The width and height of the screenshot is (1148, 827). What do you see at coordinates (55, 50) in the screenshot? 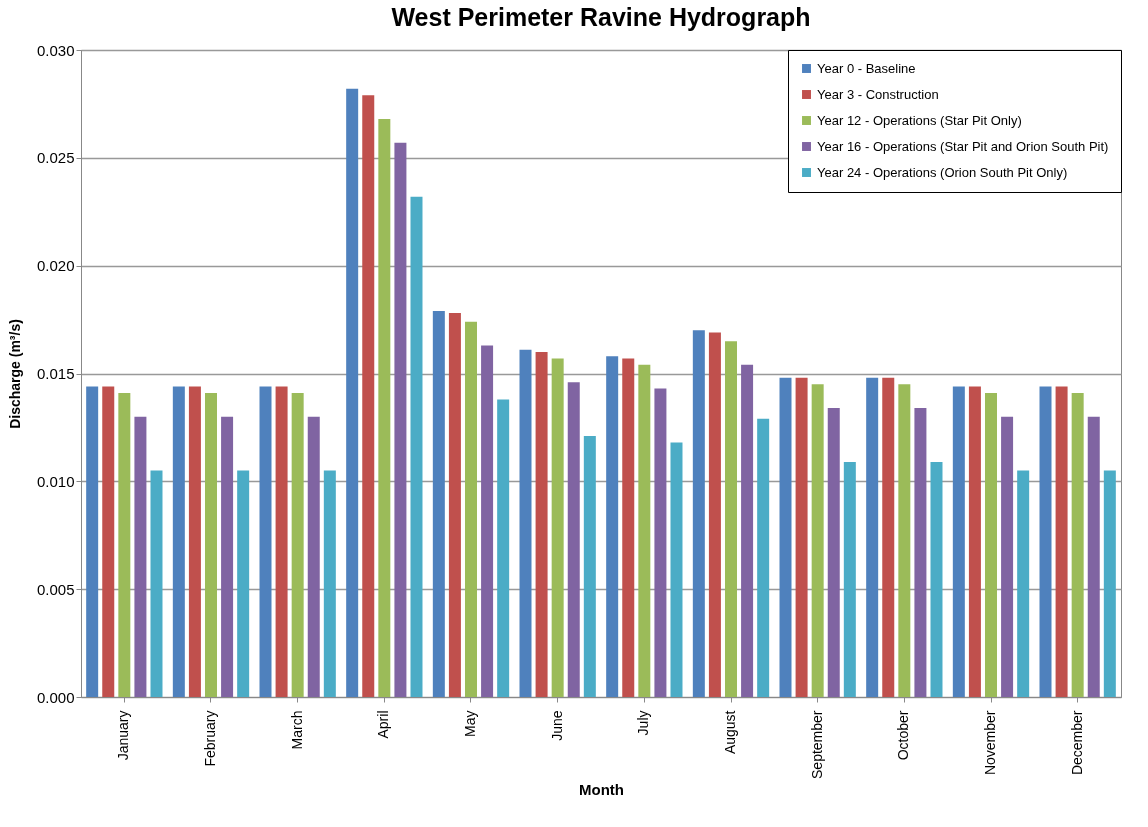
I see `y-tick-label: 0.030` at bounding box center [55, 50].